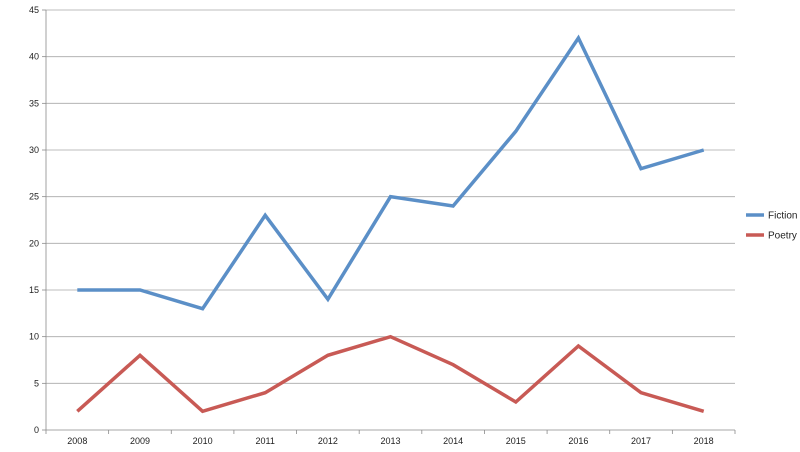 This screenshot has width=800, height=452. I want to click on legend-label-fiction: Fiction, so click(782, 216).